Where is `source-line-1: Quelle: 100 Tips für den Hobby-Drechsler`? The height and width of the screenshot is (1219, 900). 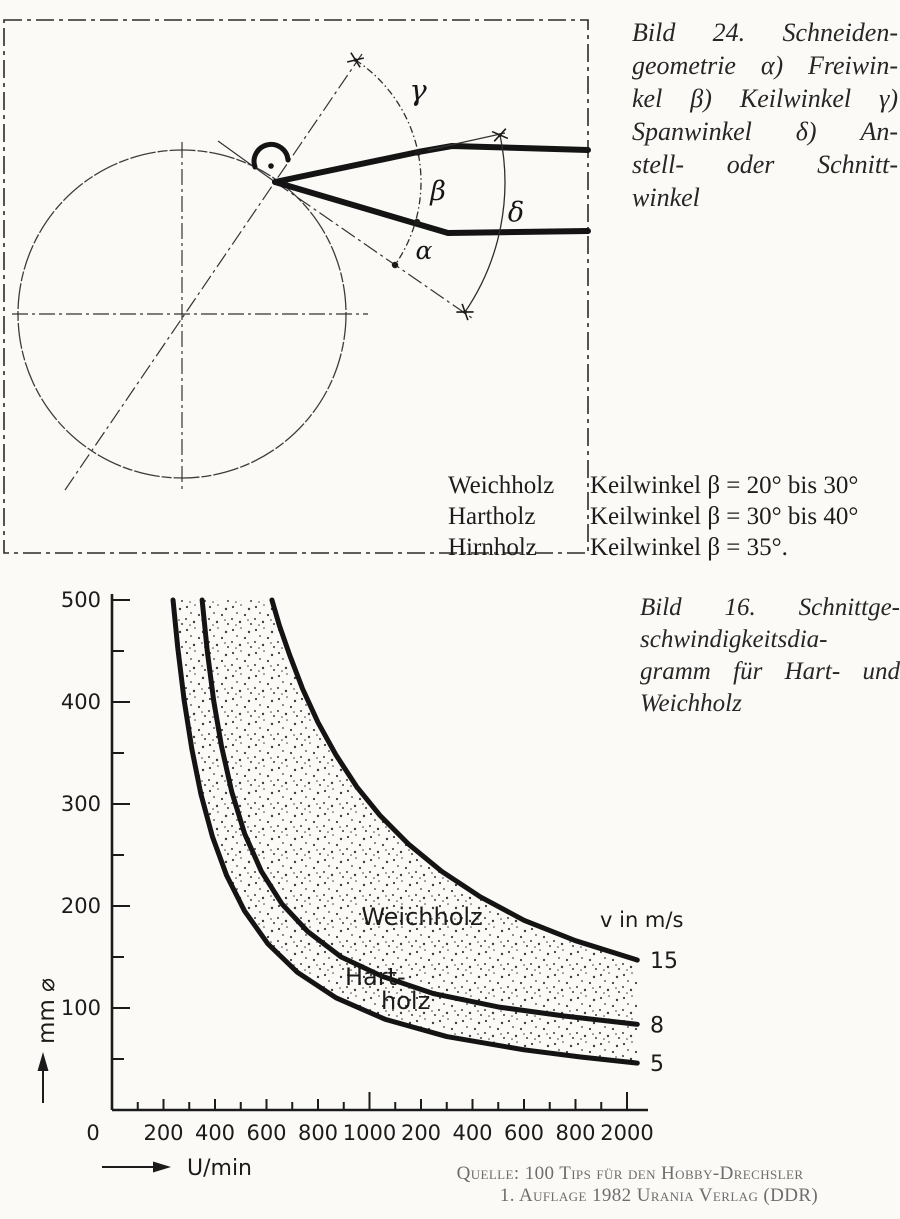
source-line-1: Quelle: 100 Tips für den Hobby-Drechsler is located at coordinates (630, 1173).